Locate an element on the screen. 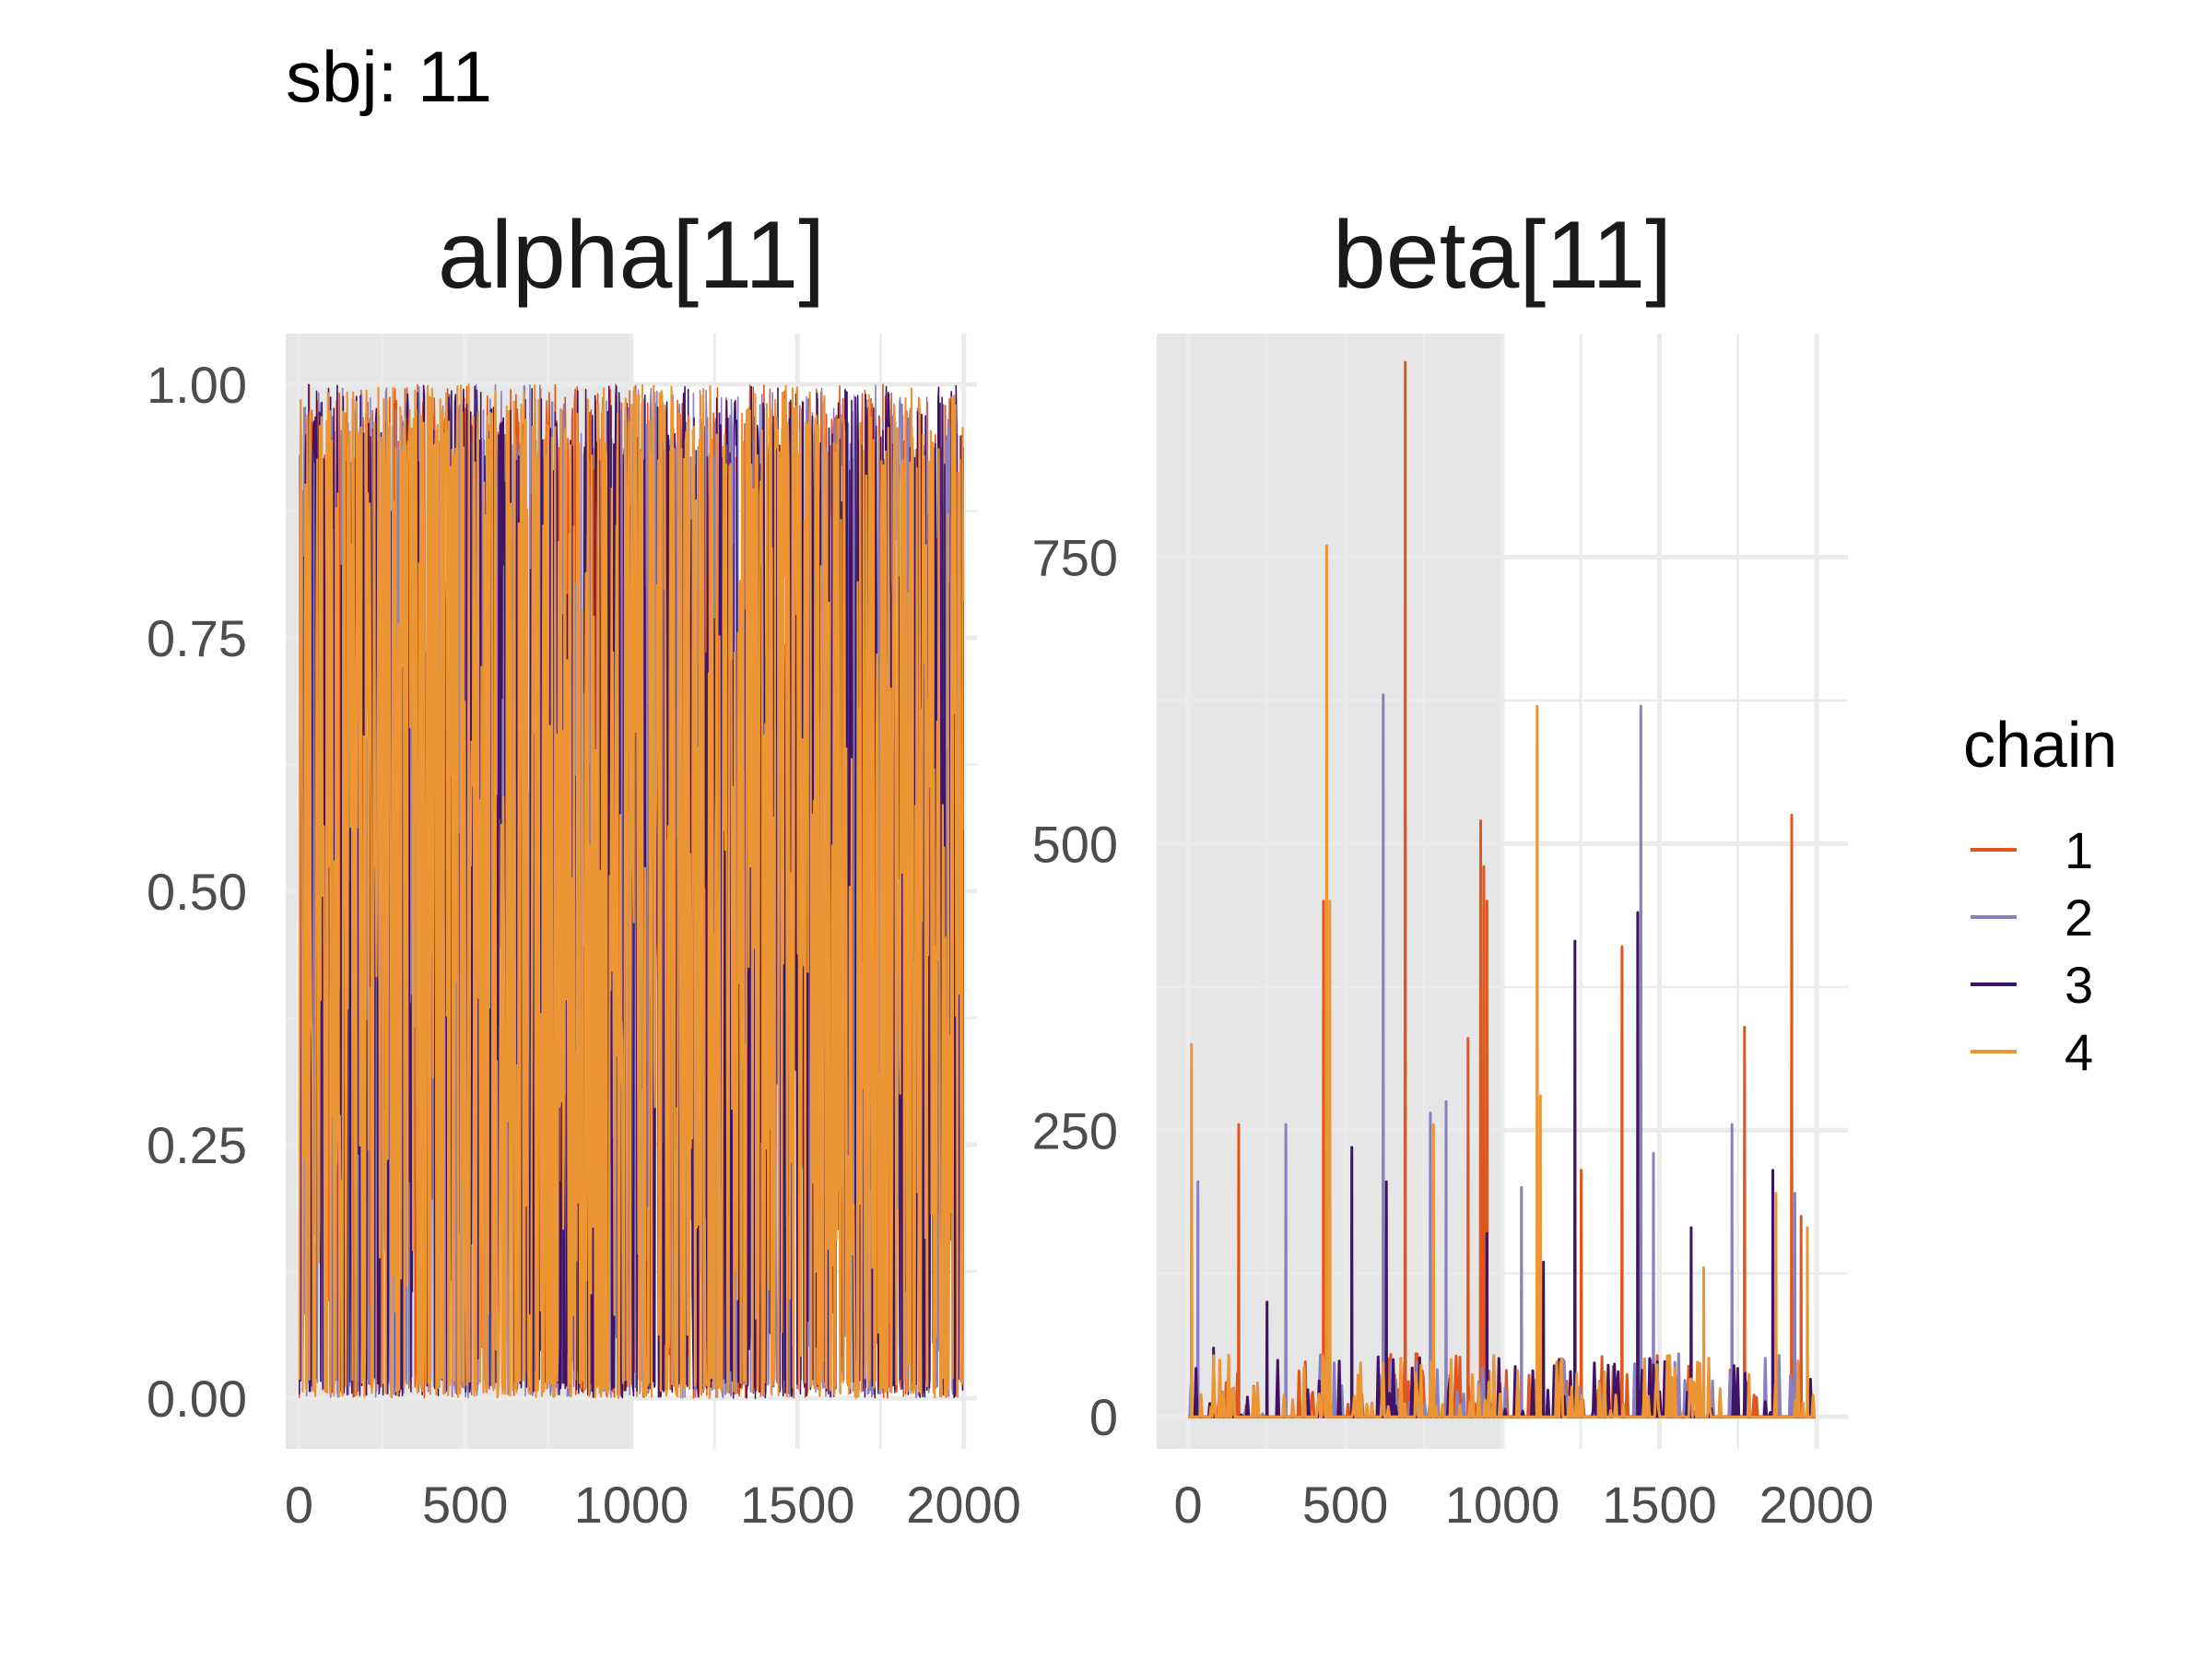 The height and width of the screenshot is (1659, 2212). legend-label-2: 2 is located at coordinates (2079, 917).